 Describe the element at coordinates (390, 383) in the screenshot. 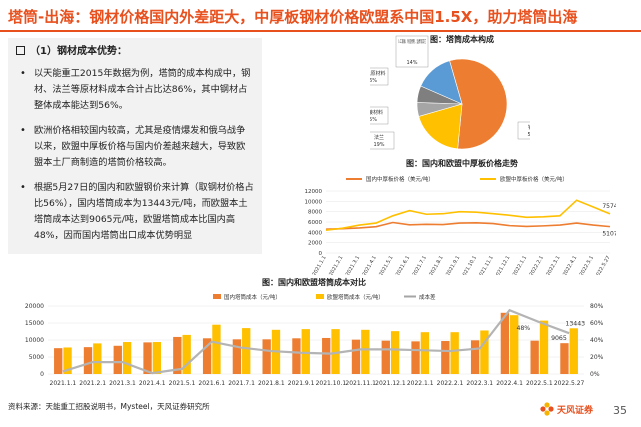

I see `x-tick-label: 2021.12.1` at that location.